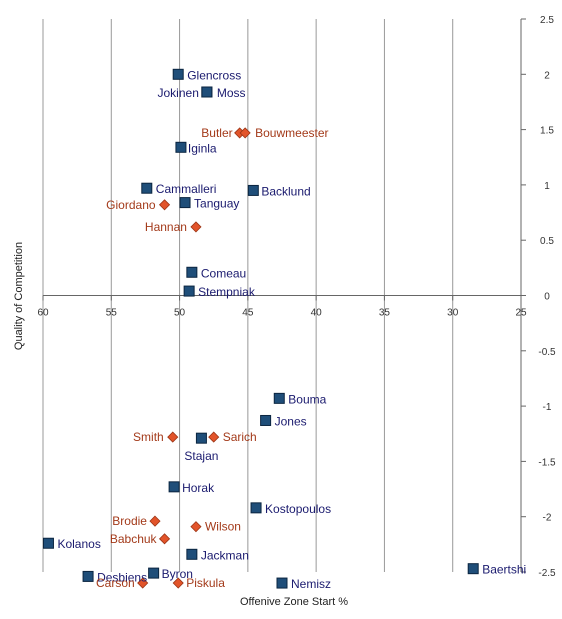  What do you see at coordinates (155, 521) in the screenshot?
I see `point-brodie` at bounding box center [155, 521].